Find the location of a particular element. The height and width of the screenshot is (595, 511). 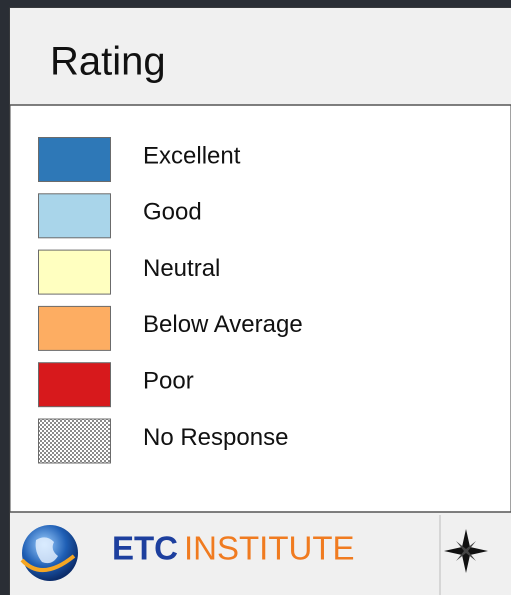

legend-label: Neutral is located at coordinates (181, 268).